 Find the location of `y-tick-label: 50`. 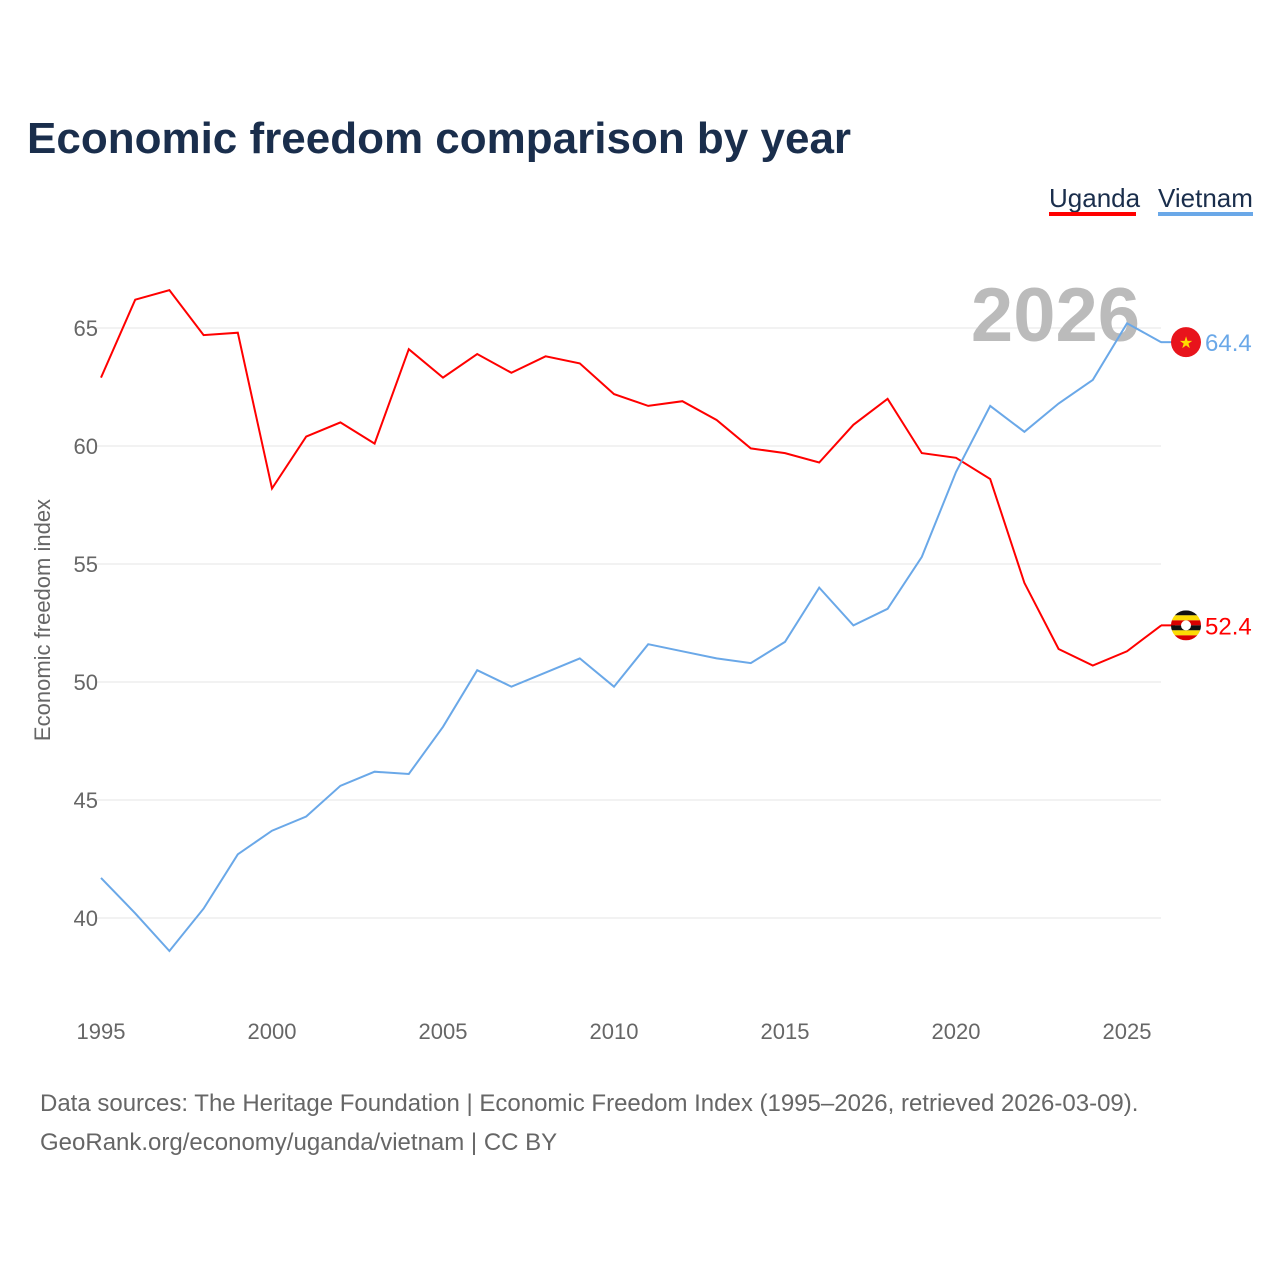

y-tick-label: 50 is located at coordinates (86, 682).